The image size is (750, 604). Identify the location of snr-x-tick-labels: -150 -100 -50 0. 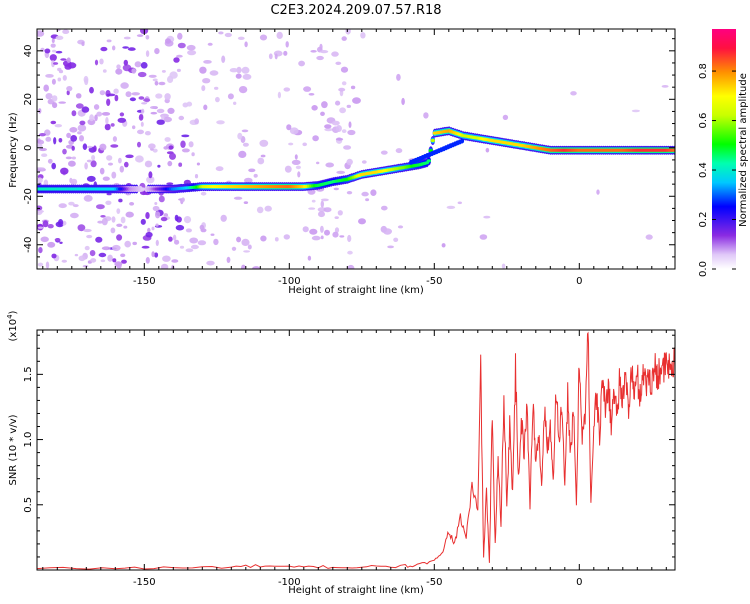
(358, 582).